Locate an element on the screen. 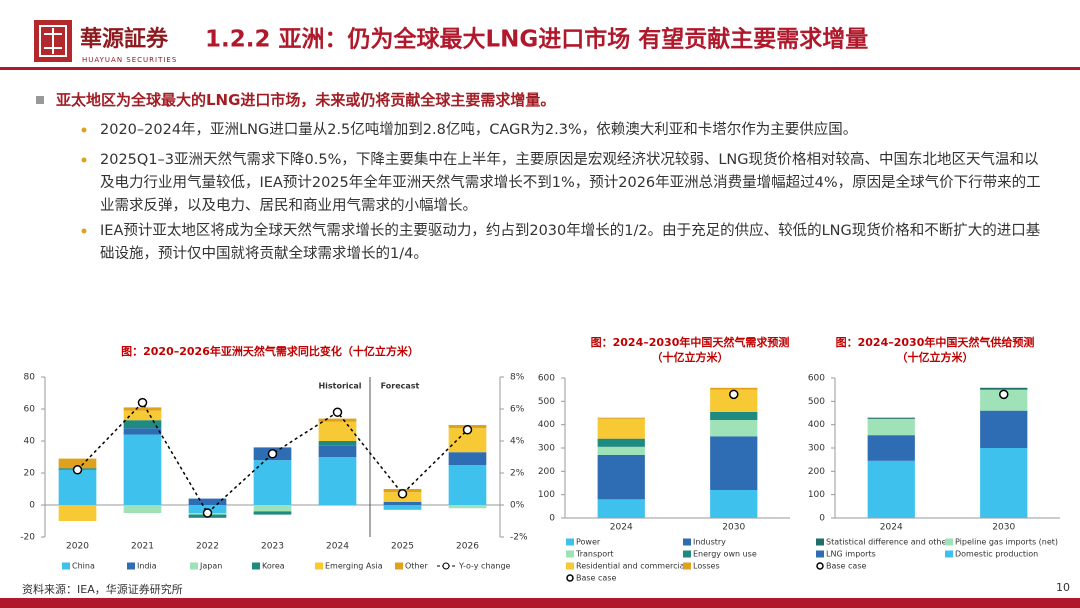 The image size is (1080, 608). slide-title: 1.2.2 亚洲：仍为全球最大LNG进口市场 有望贡献主要需求增量 is located at coordinates (536, 39).